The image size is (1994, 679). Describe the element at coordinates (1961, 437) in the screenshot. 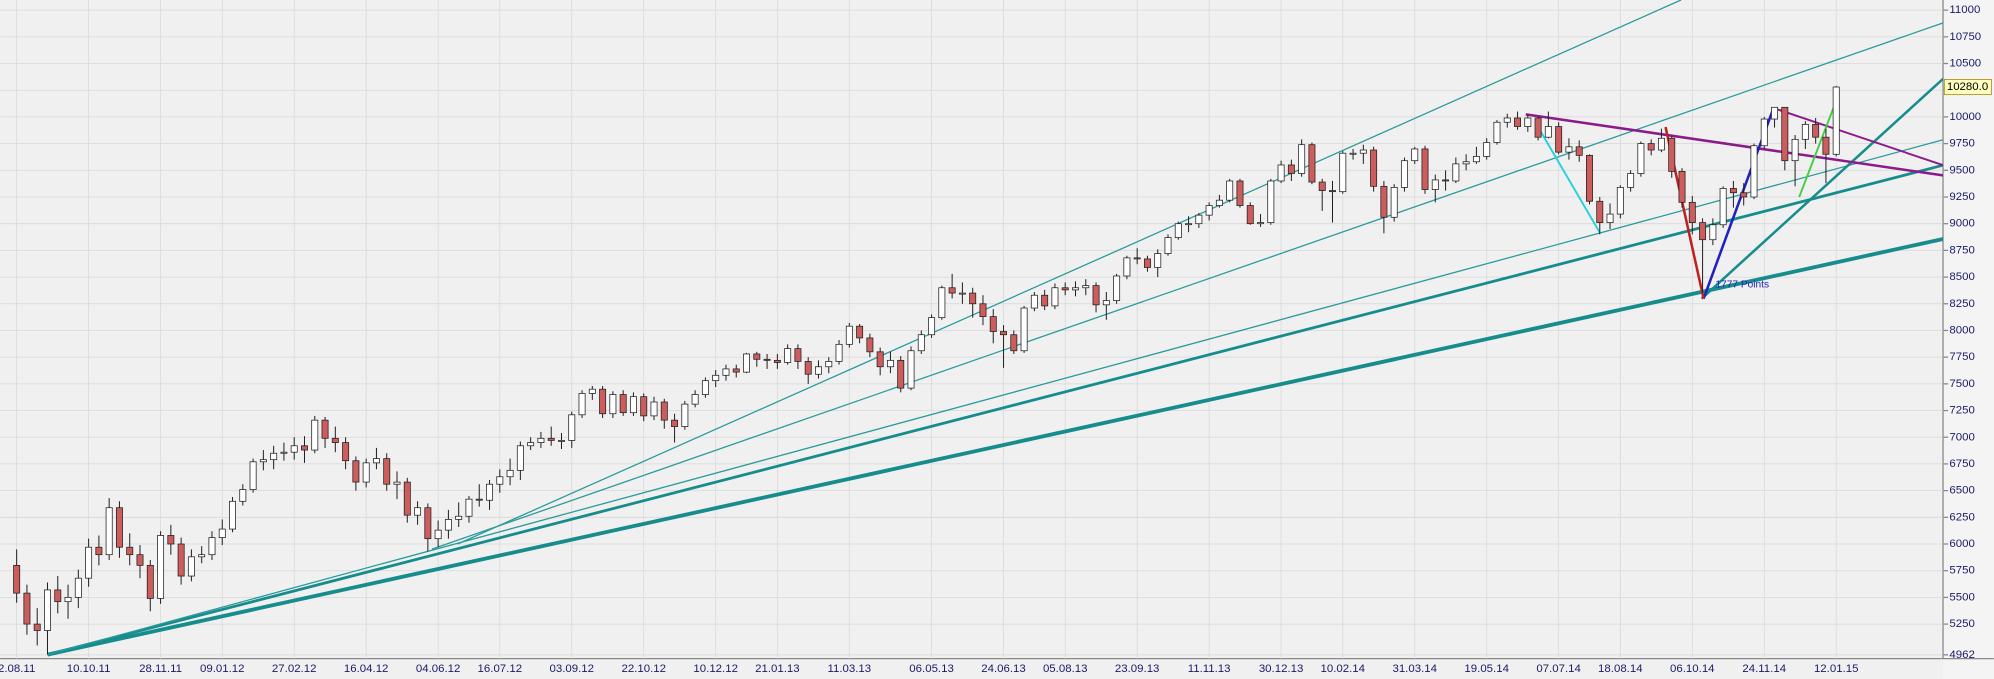

I see `y-tick-label: 7000` at that location.